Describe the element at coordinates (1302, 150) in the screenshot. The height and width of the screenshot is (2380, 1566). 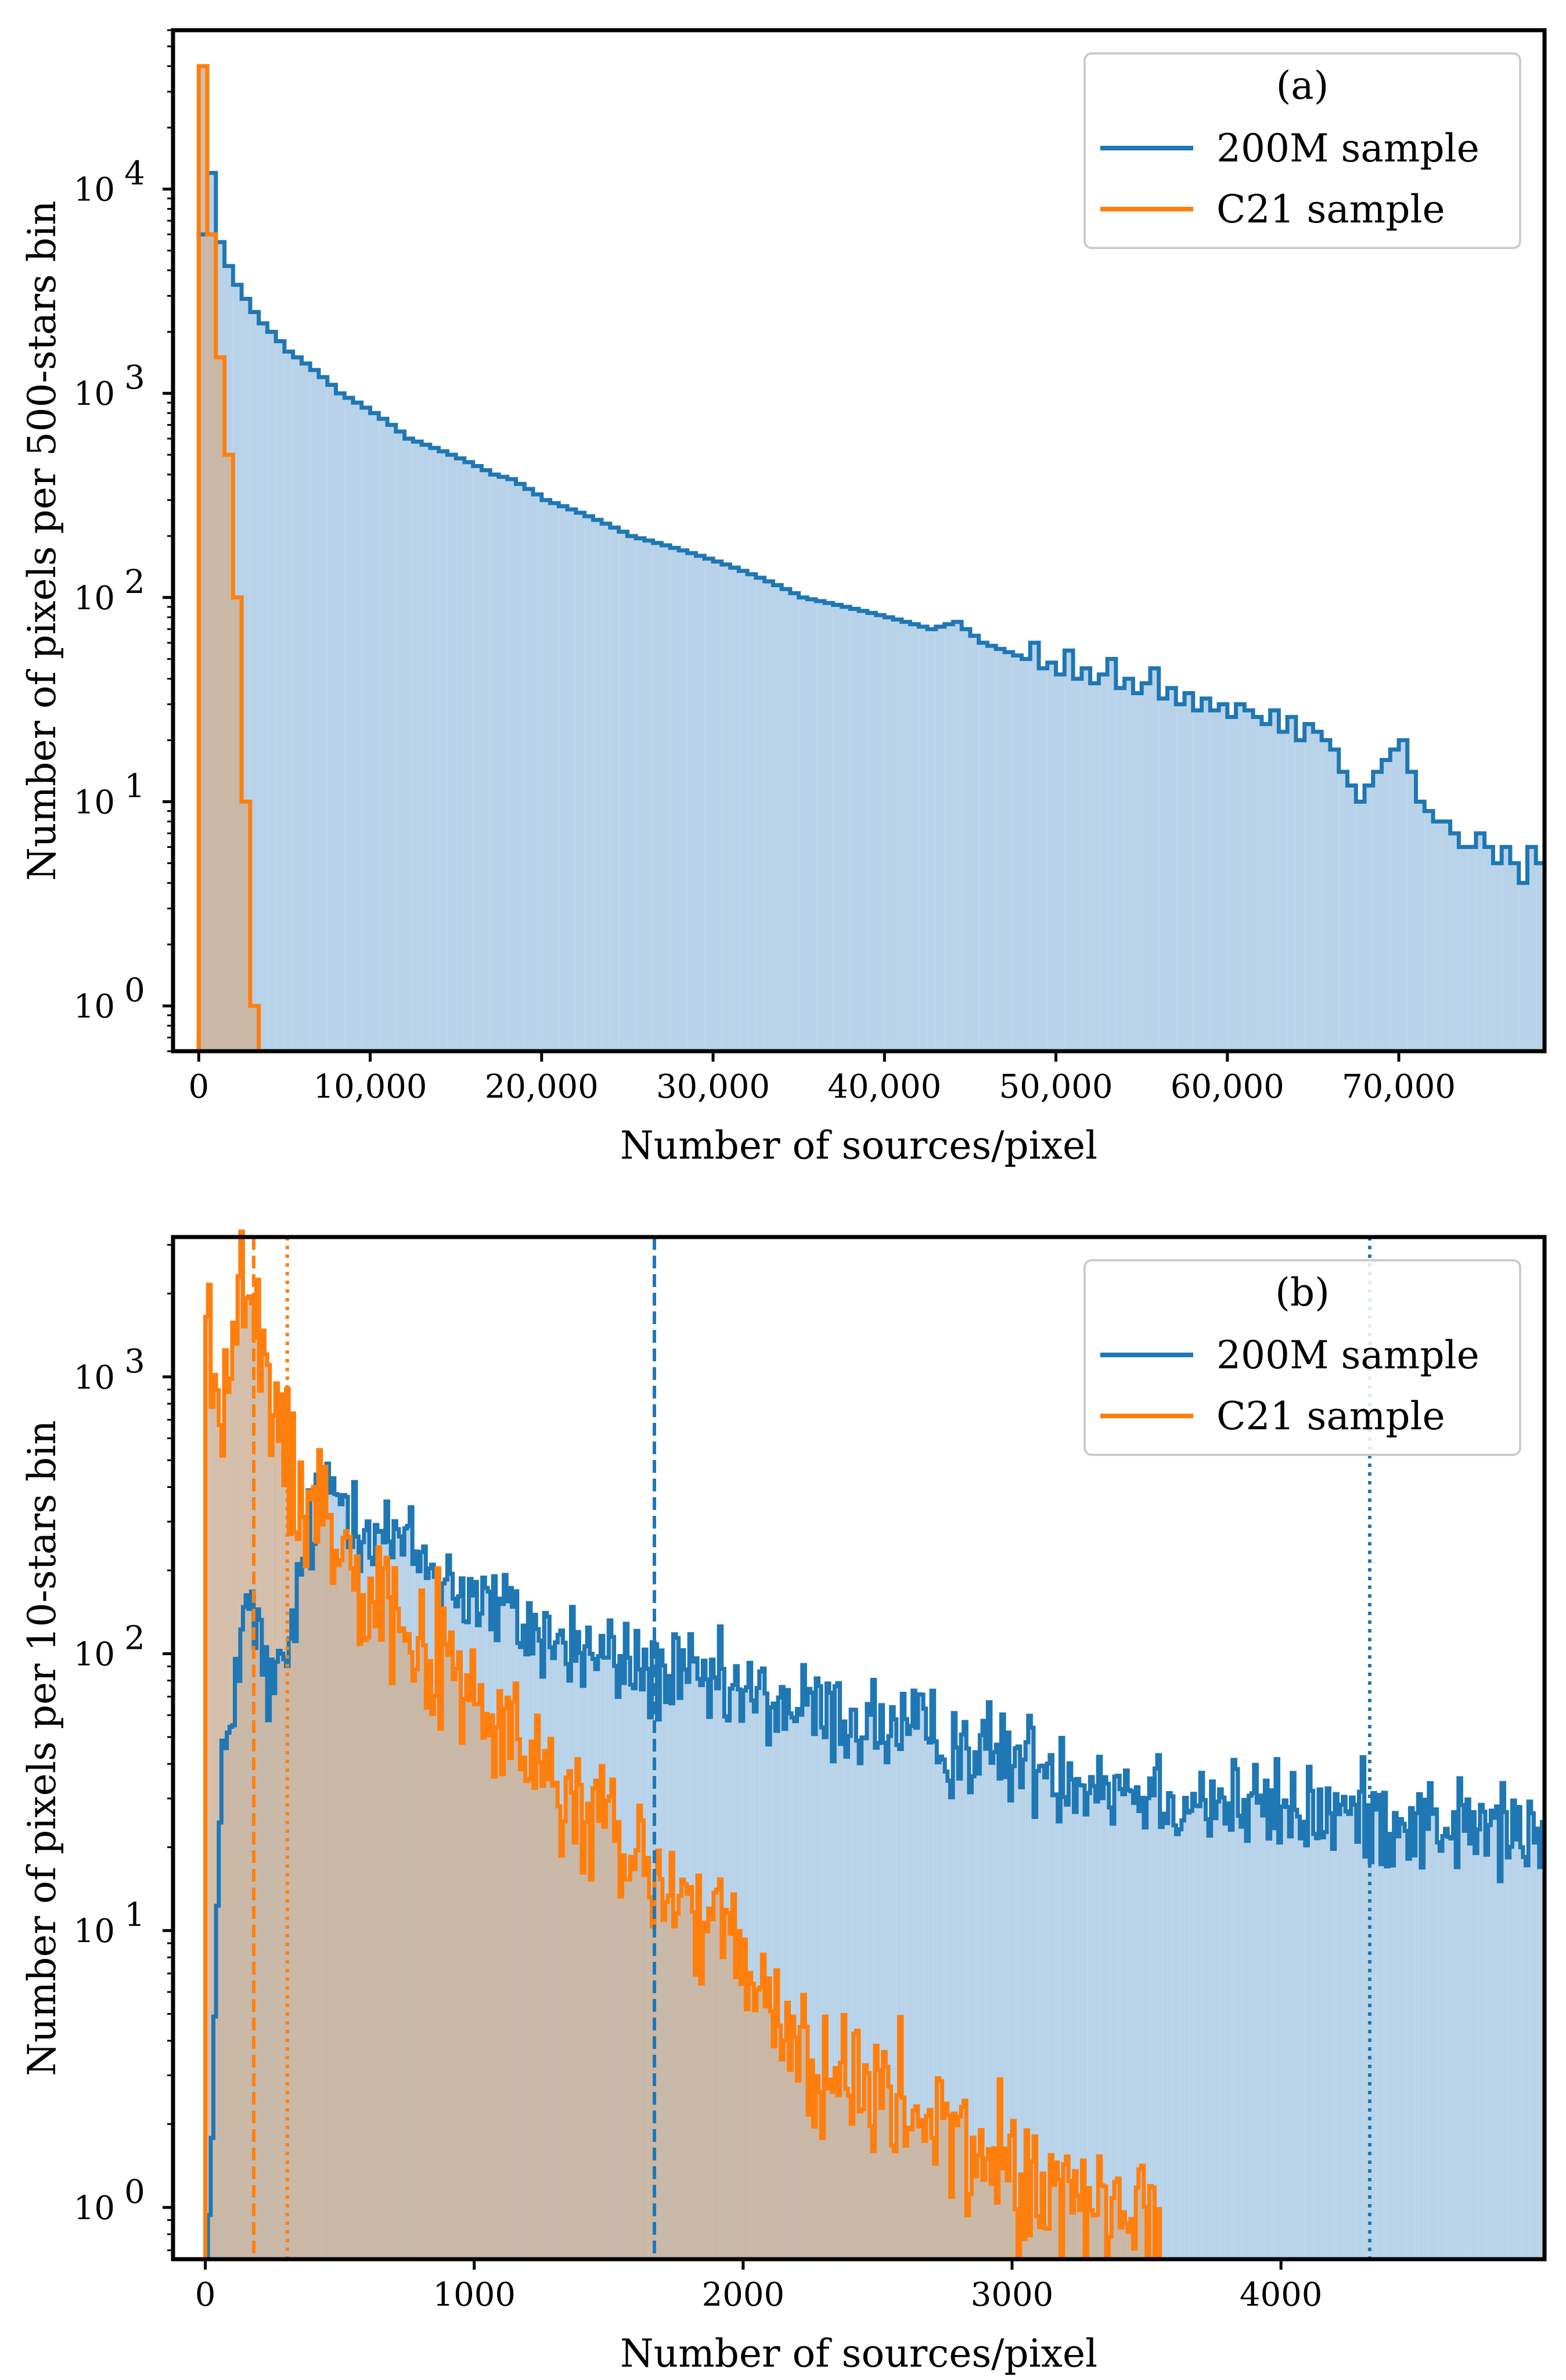
I see `legend-box-a` at that location.